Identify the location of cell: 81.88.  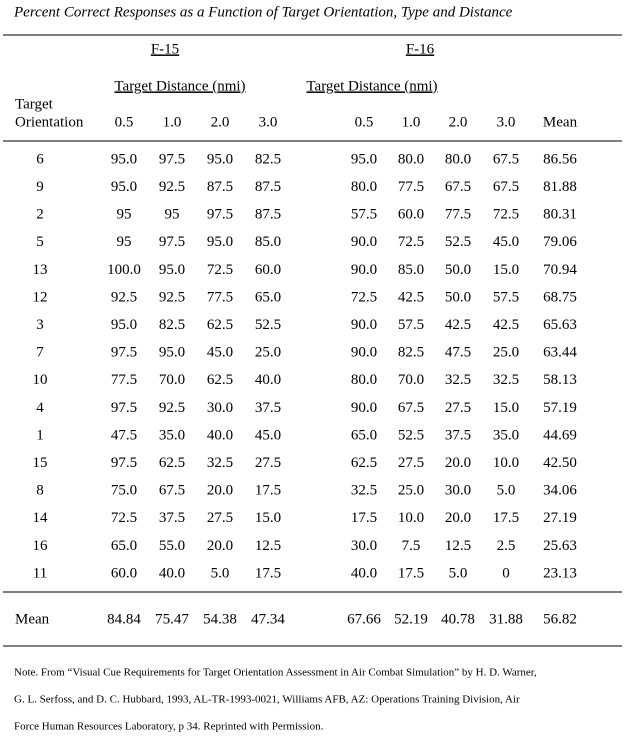
(560, 187).